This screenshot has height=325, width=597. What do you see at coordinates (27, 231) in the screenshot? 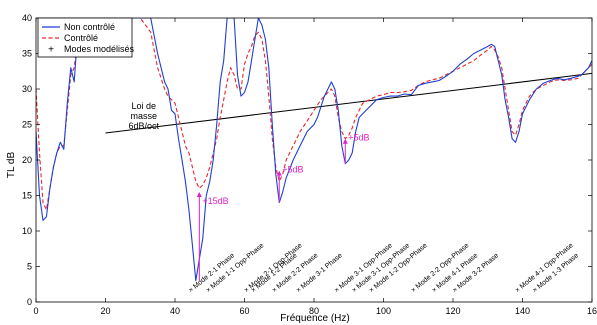
I see `y-tick-label: 10` at bounding box center [27, 231].